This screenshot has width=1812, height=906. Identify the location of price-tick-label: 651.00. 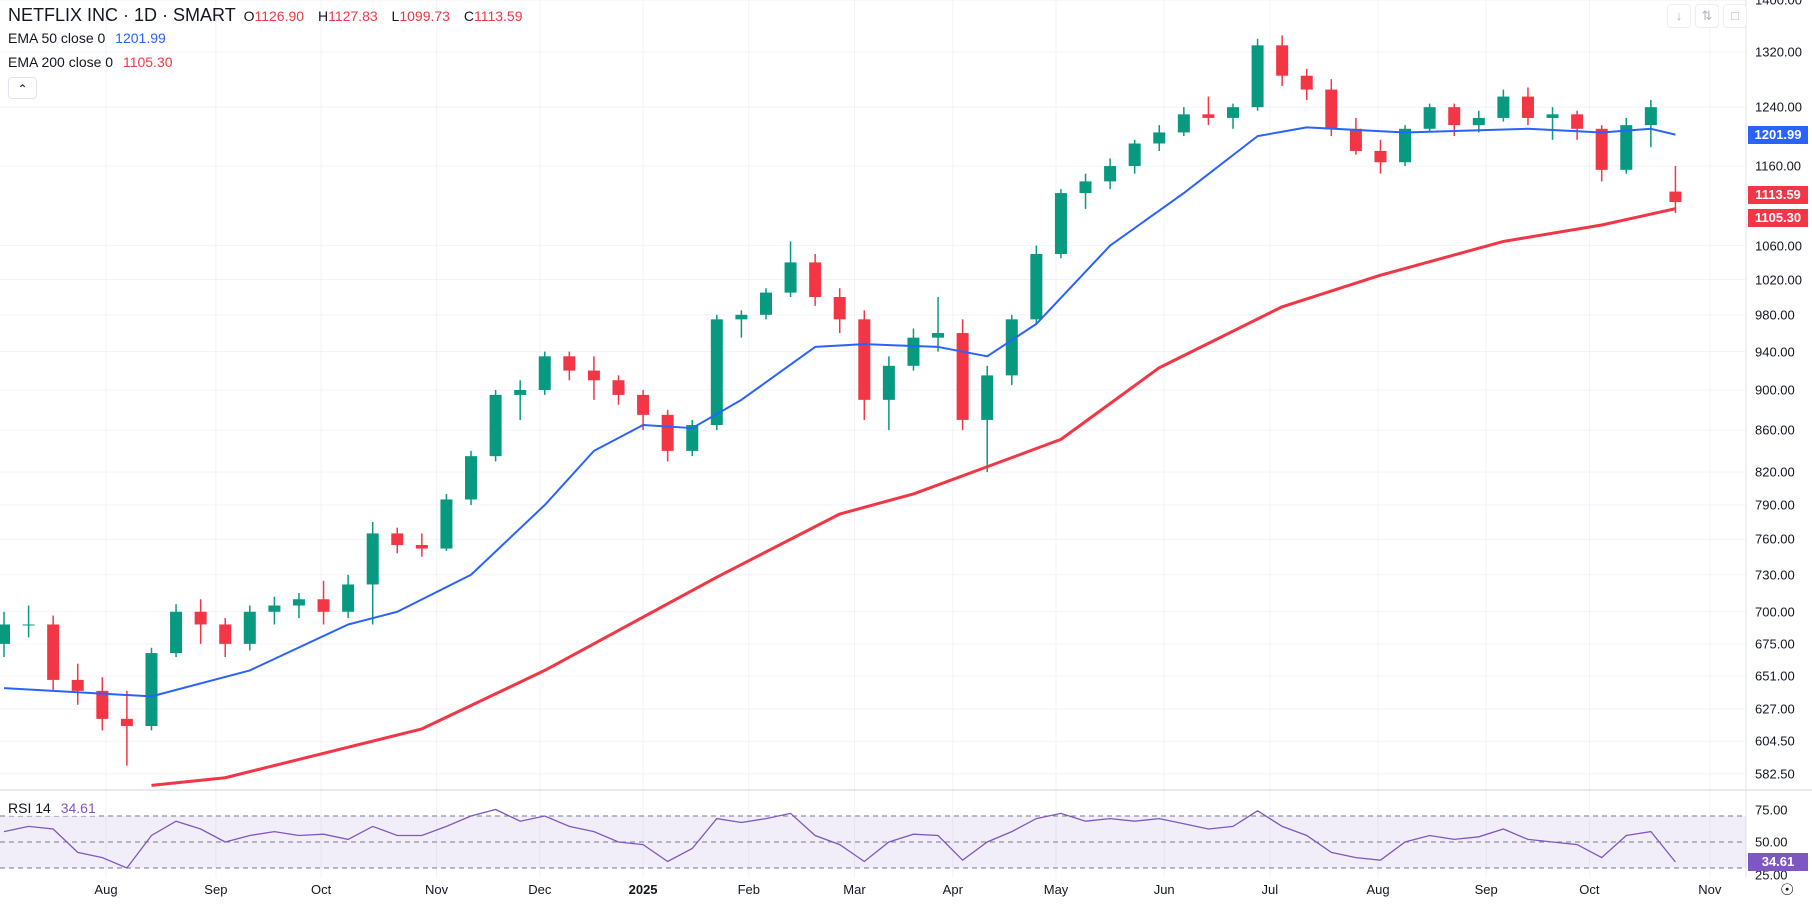
(1775, 676).